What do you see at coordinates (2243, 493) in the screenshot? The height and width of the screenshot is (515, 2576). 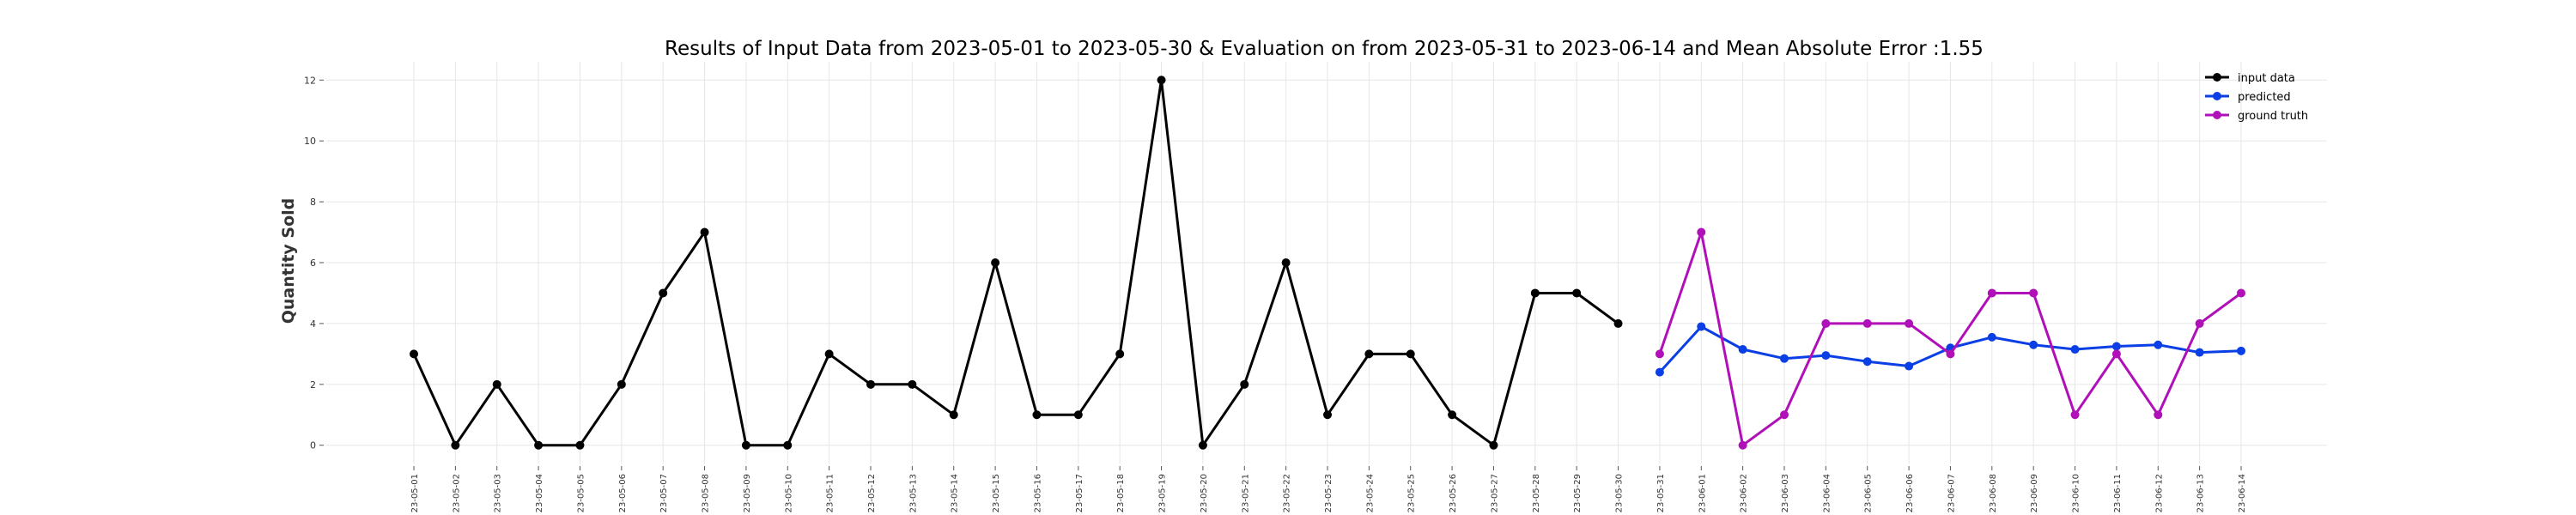 I see `x-tick-label: 23-06-14` at bounding box center [2243, 493].